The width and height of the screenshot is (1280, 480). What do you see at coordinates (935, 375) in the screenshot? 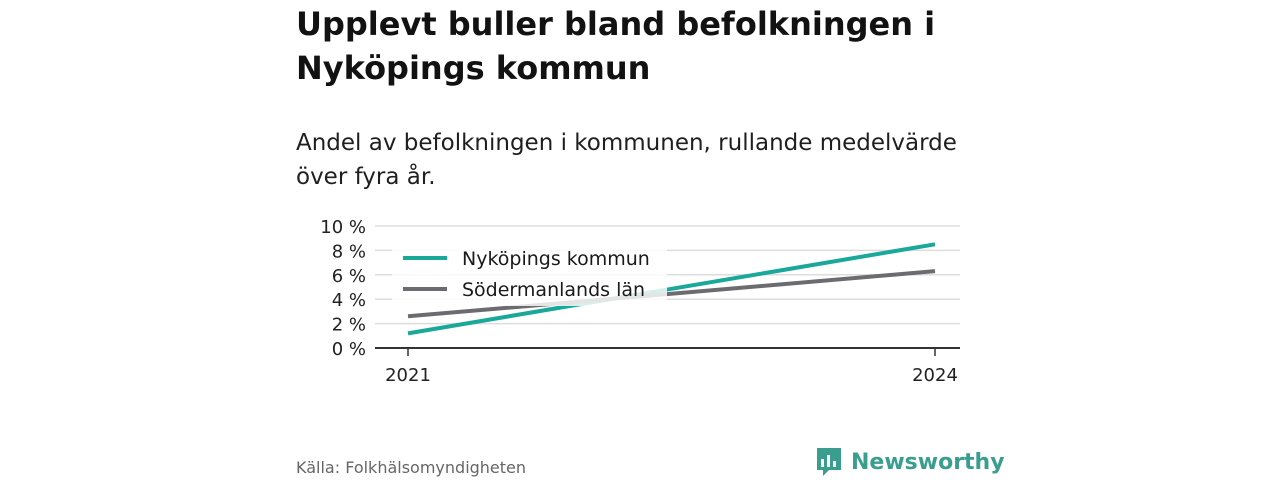
I see `x-tick-label: 2024` at bounding box center [935, 375].